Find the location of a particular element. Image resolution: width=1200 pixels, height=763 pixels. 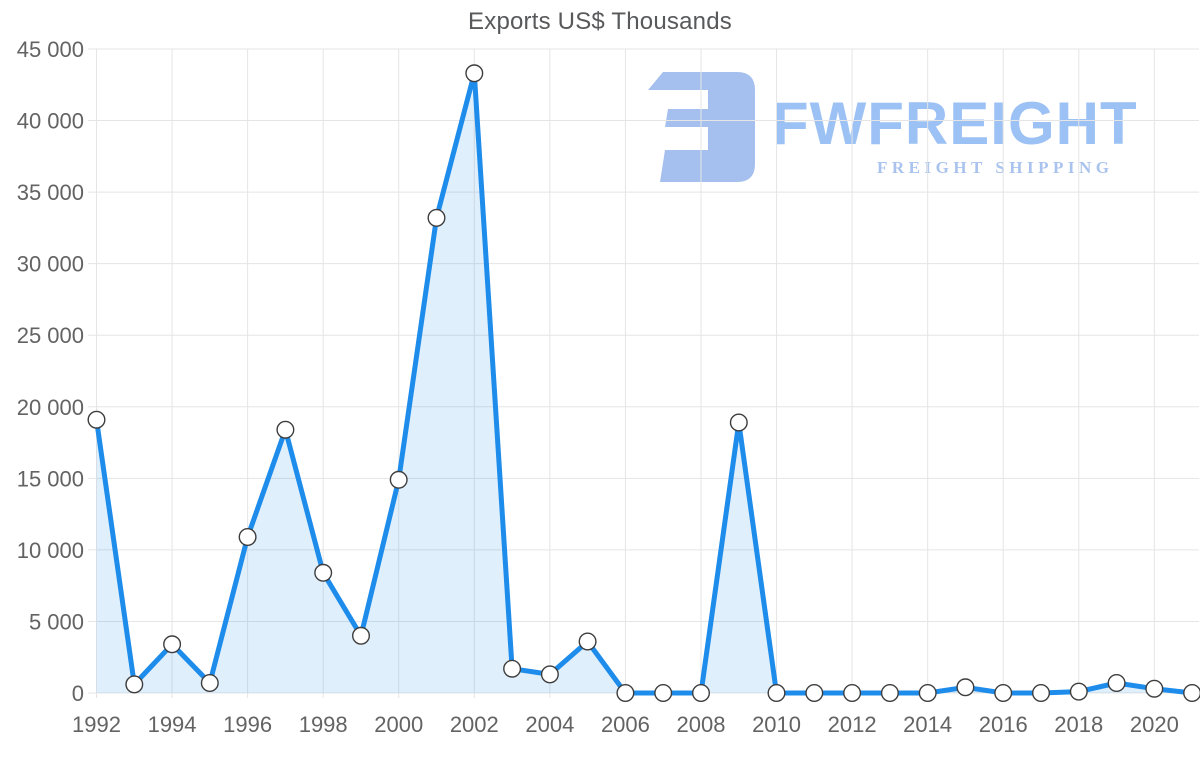

data-point-1992 is located at coordinates (96, 419).